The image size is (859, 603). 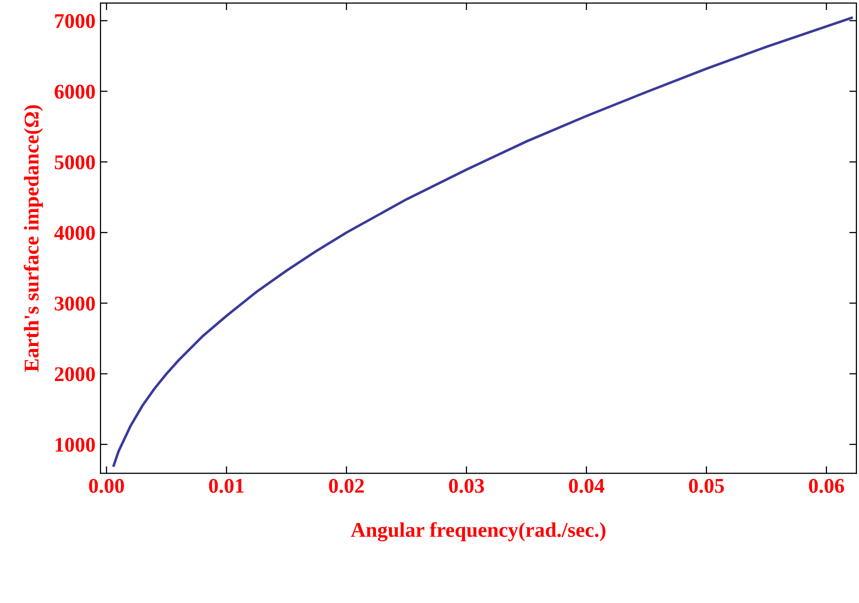 I want to click on x-axis-title: Angular frequency(rad./sec.), so click(x=478, y=532).